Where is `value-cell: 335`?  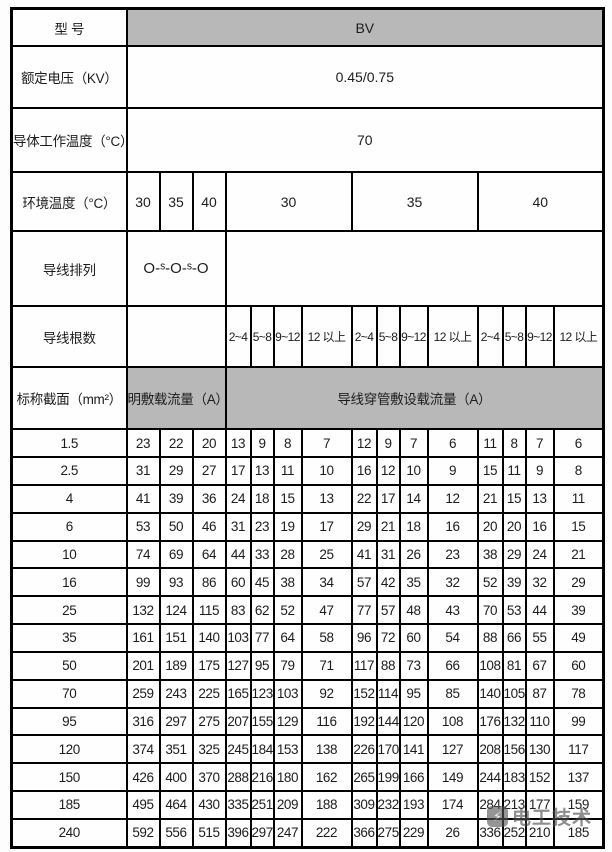 value-cell: 335 is located at coordinates (238, 804).